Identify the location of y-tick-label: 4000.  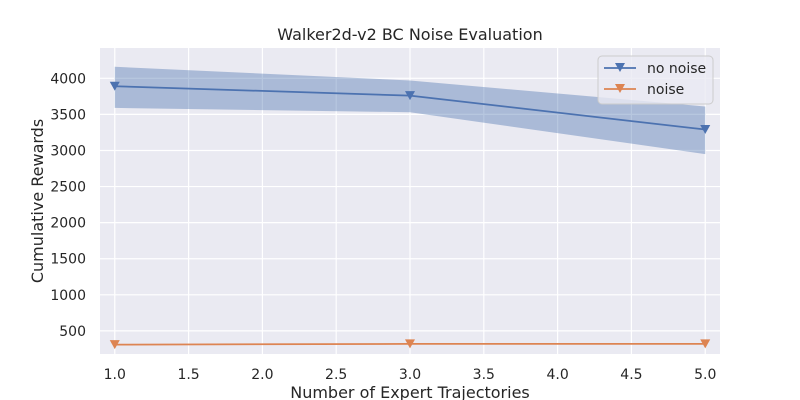
(68, 79).